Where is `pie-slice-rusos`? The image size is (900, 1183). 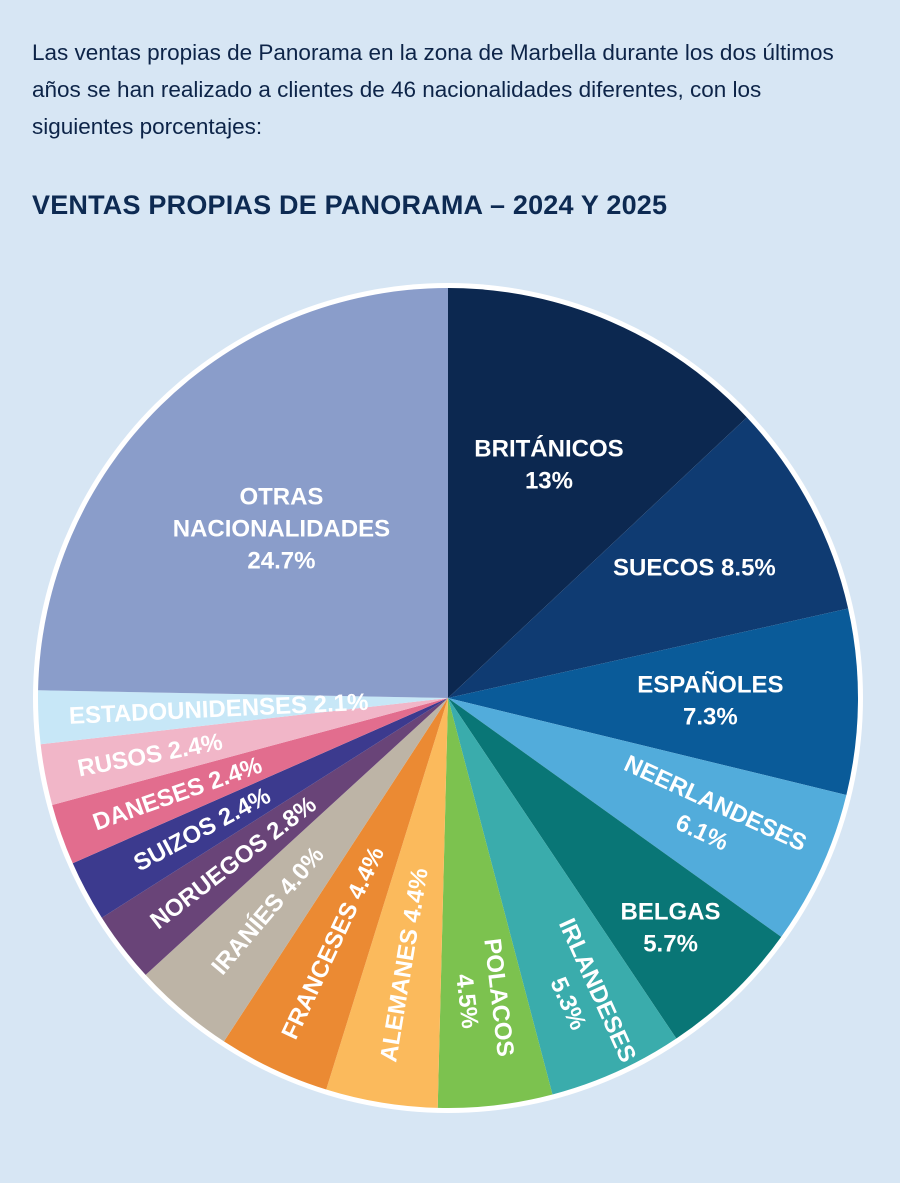 pie-slice-rusos is located at coordinates (244, 751).